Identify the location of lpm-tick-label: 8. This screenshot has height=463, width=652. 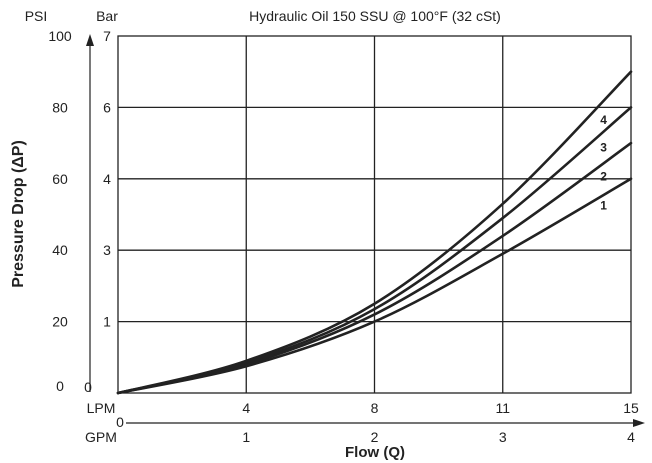
(375, 408).